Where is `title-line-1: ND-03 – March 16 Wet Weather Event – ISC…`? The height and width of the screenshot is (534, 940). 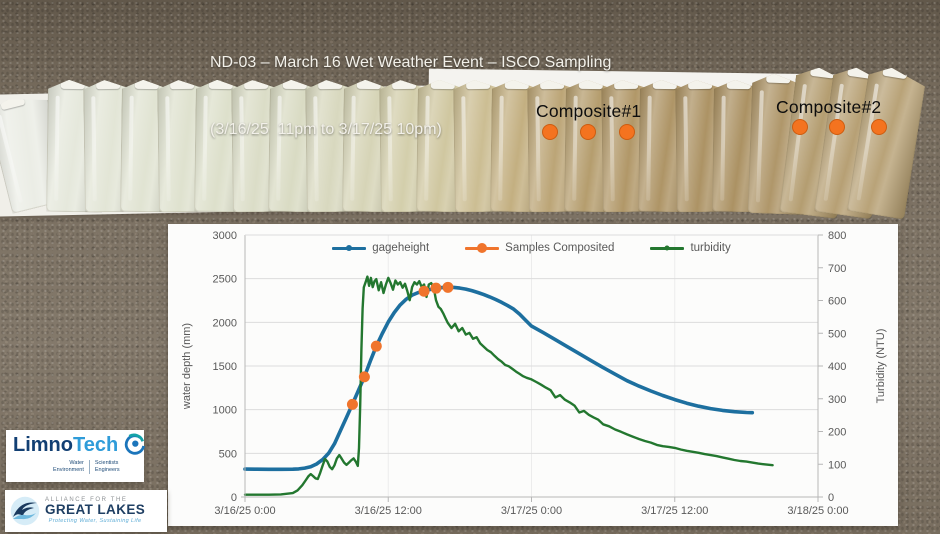
title-line-1: ND-03 – March 16 Wet Weather Event – ISC… is located at coordinates (411, 62).